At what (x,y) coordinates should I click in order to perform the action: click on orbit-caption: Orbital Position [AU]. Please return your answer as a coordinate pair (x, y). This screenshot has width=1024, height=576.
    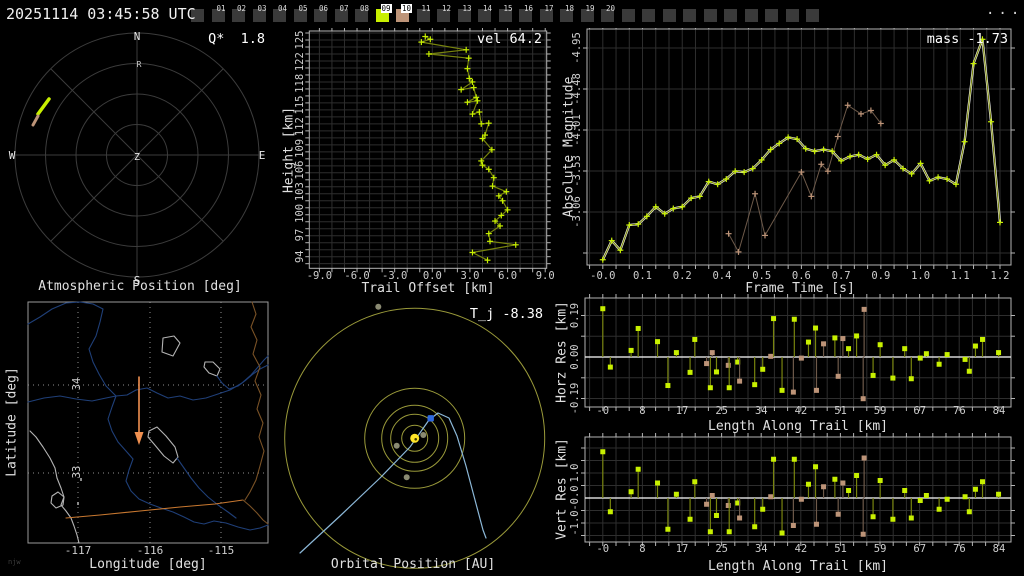
    Looking at the image, I should click on (413, 564).